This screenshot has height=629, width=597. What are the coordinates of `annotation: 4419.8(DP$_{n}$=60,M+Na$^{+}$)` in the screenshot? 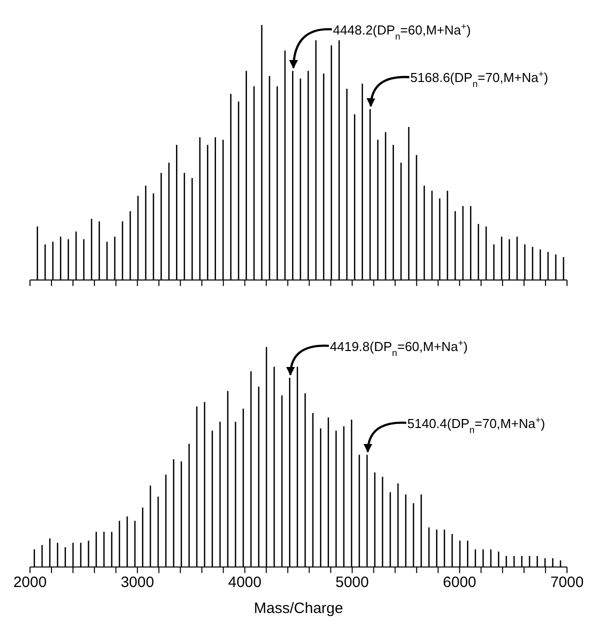 It's located at (399, 348).